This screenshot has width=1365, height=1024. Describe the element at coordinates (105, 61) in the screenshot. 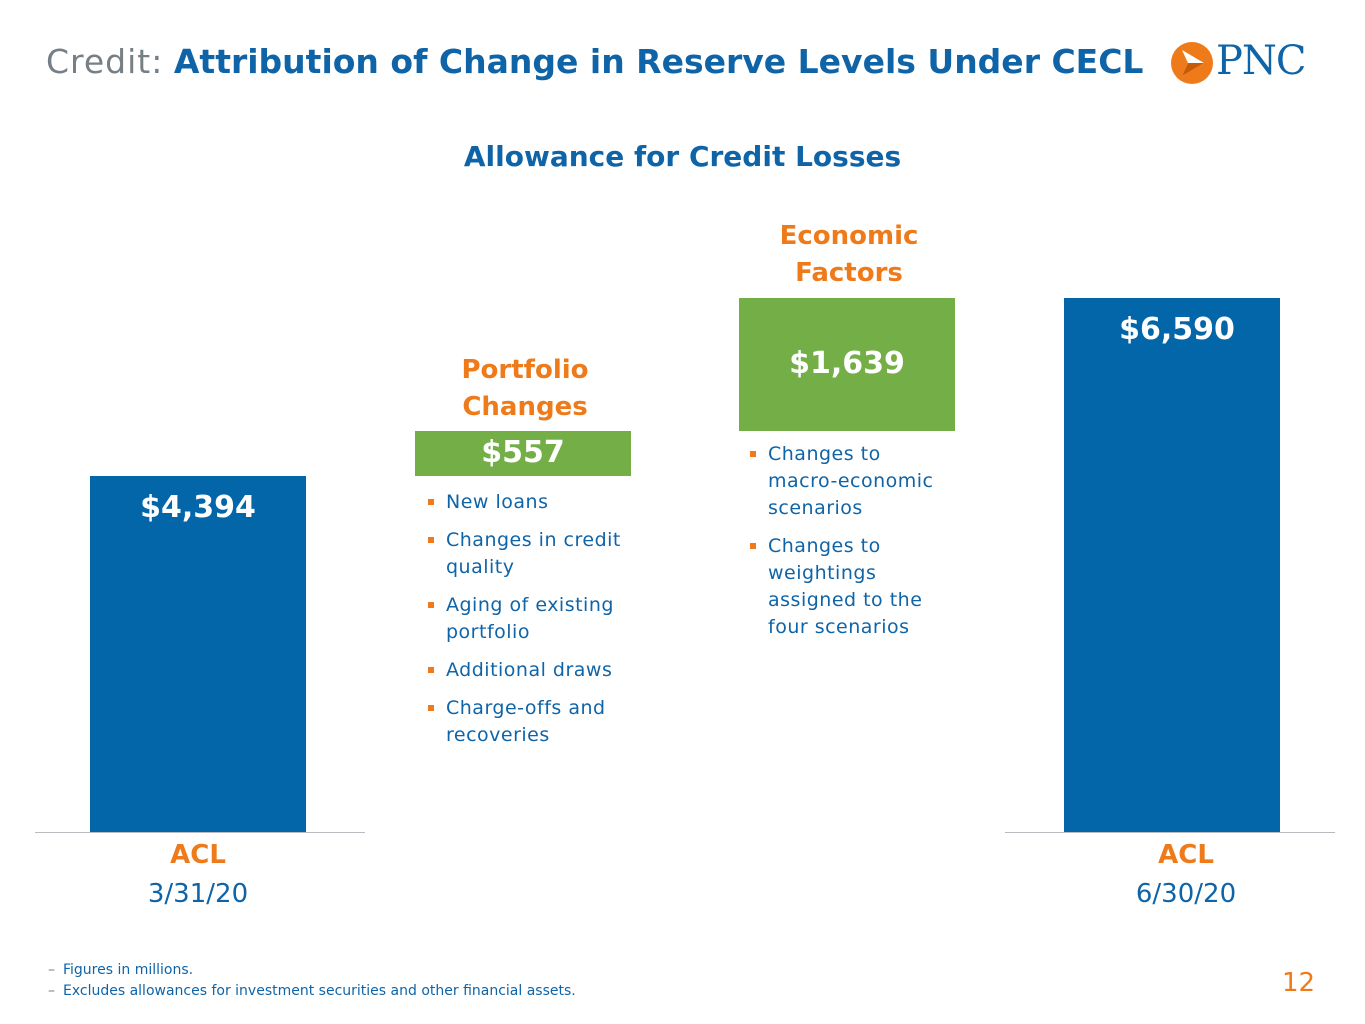

I see `title-prefix: Credit:` at that location.